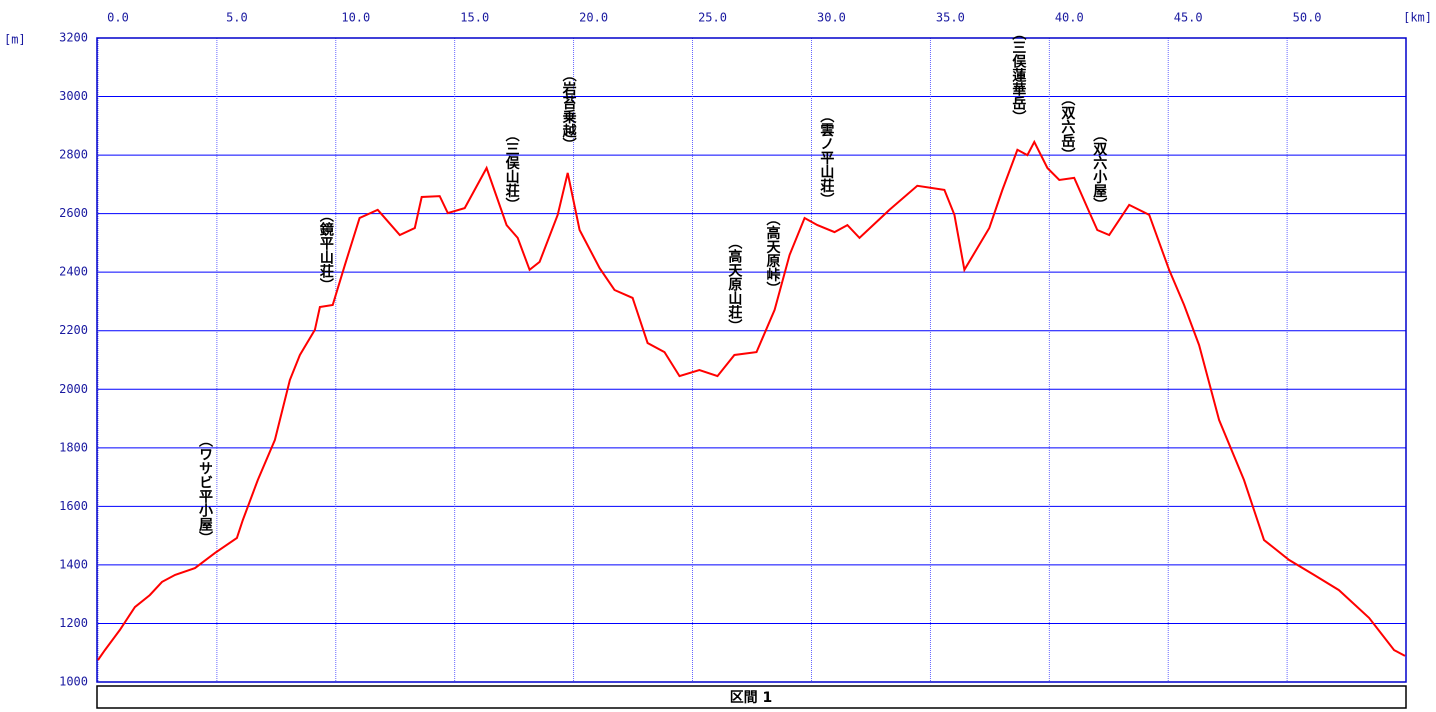 The height and width of the screenshot is (712, 1436). What do you see at coordinates (73, 447) in the screenshot?
I see `y-tick-label: 1800` at bounding box center [73, 447].